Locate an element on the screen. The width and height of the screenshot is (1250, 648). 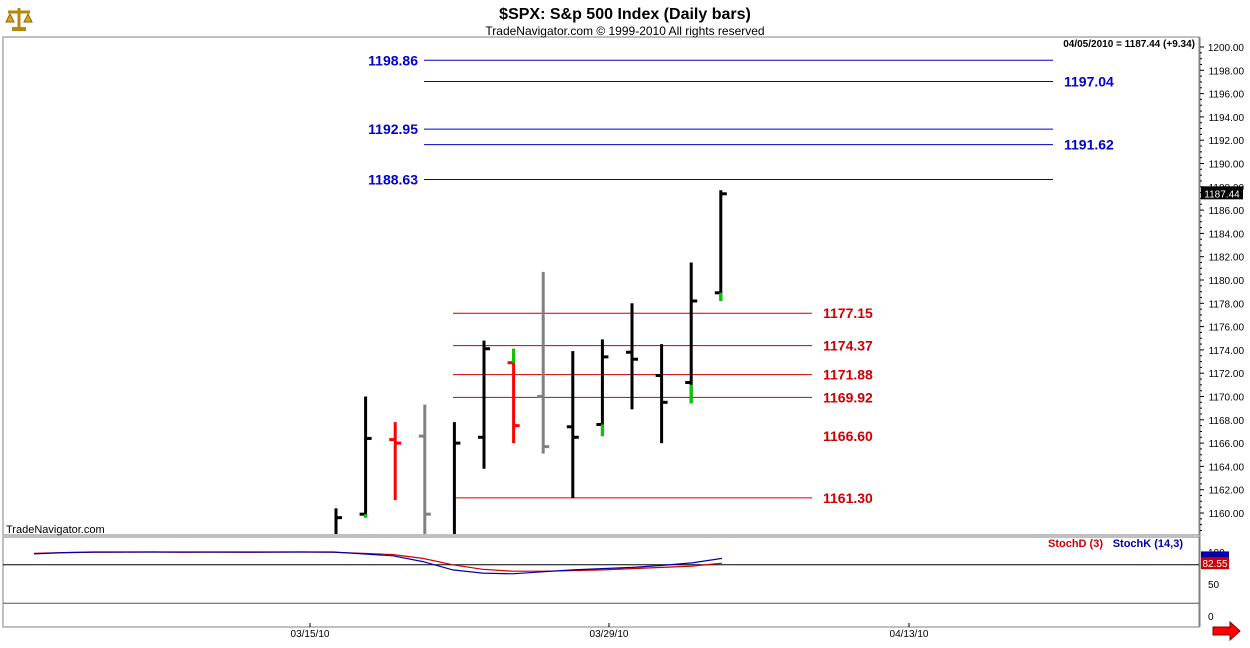
price-tick-label: 1174.00 is located at coordinates (1227, 351).